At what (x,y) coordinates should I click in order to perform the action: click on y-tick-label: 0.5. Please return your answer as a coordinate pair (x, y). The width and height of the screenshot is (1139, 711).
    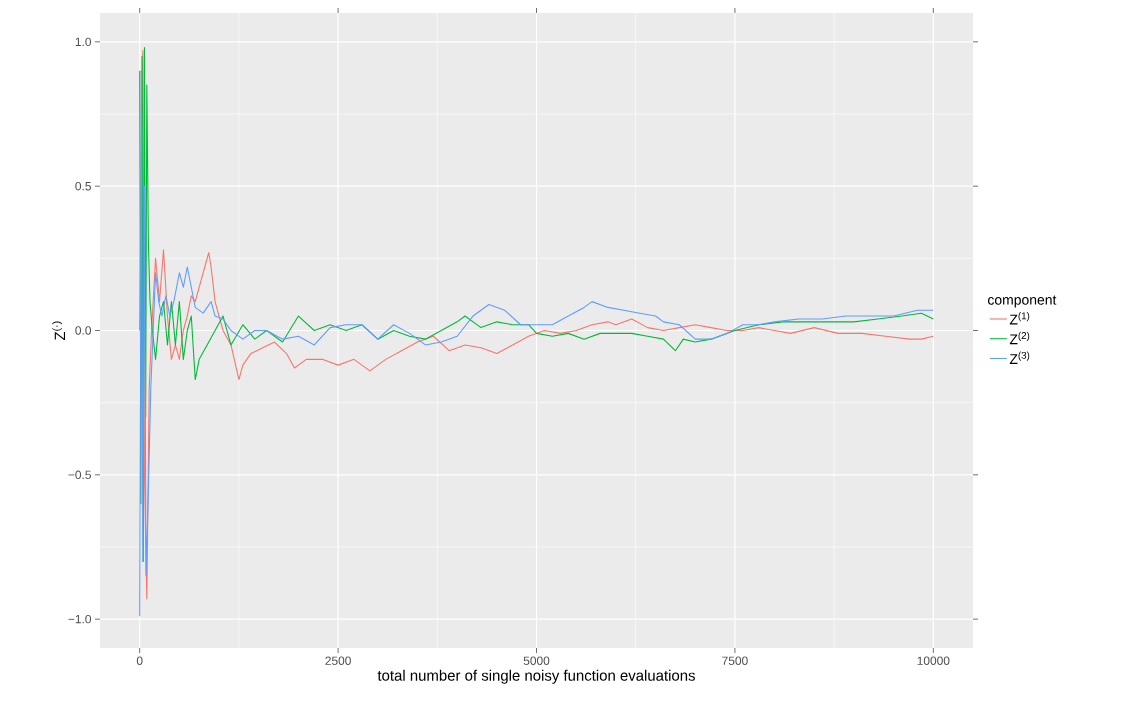
    Looking at the image, I should click on (83, 186).